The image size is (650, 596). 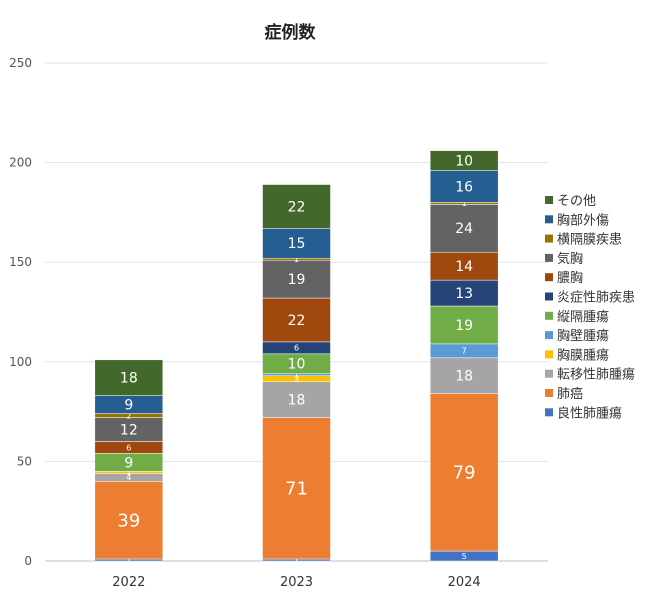 I want to click on legend-label: 肺癌, so click(x=570, y=394).